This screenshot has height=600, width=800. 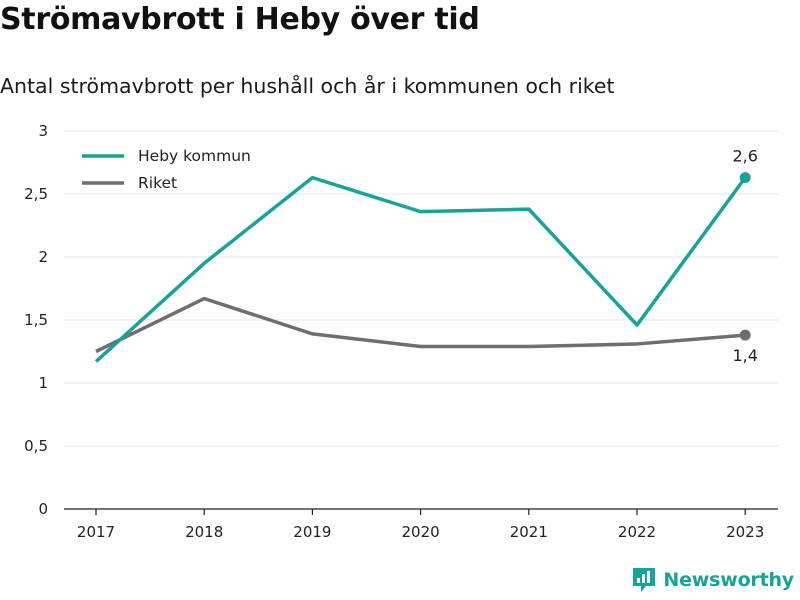 What do you see at coordinates (728, 580) in the screenshot?
I see `brand-name: Newsworthy` at bounding box center [728, 580].